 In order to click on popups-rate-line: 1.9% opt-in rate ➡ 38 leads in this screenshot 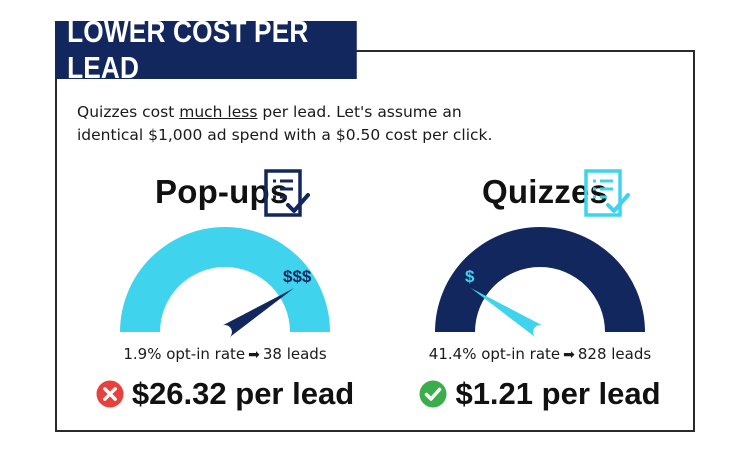, I will do `click(225, 354)`.